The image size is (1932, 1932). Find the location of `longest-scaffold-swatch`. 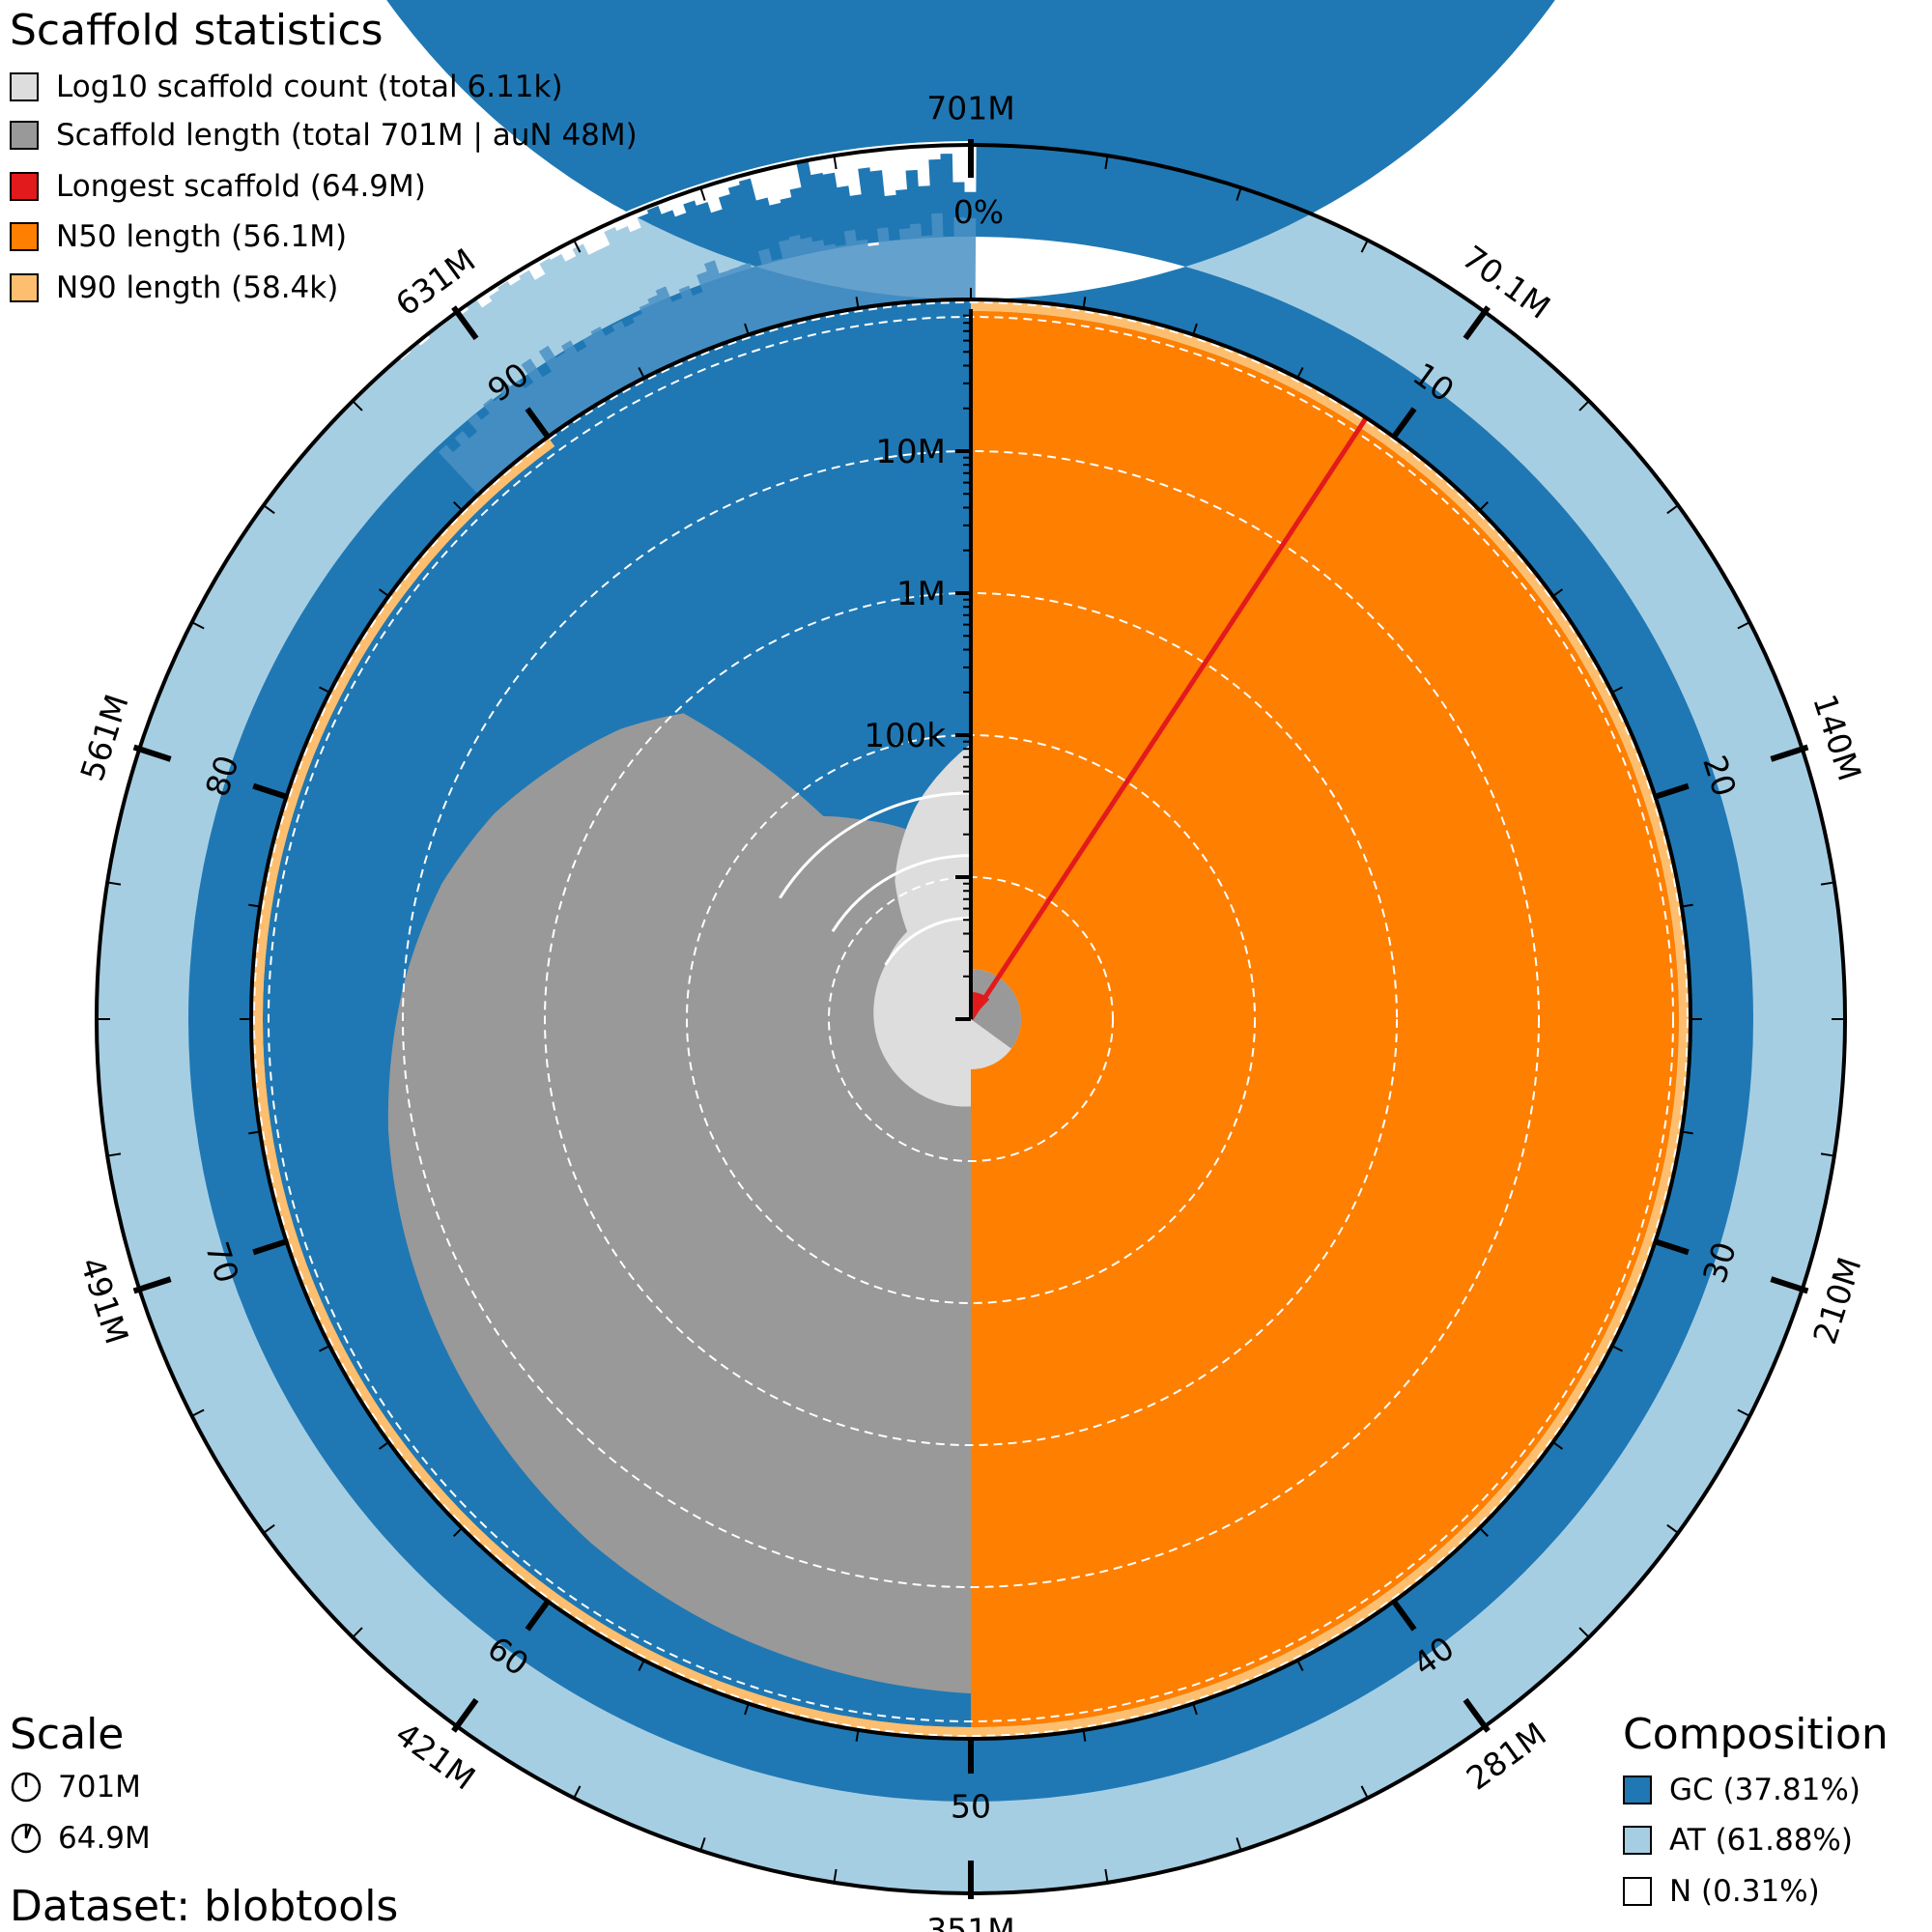

longest-scaffold-swatch is located at coordinates (24, 186).